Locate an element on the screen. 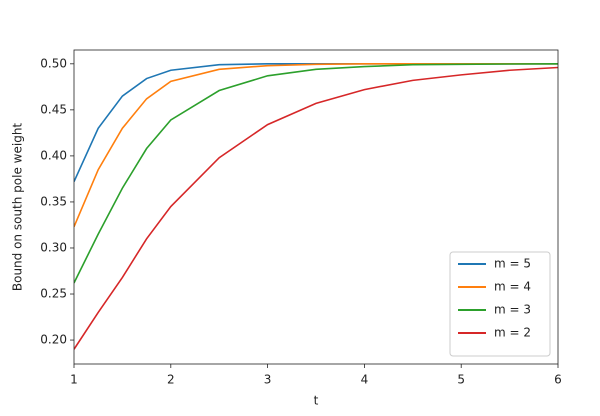 This screenshot has width=600, height=416. legend-box is located at coordinates (500, 304).